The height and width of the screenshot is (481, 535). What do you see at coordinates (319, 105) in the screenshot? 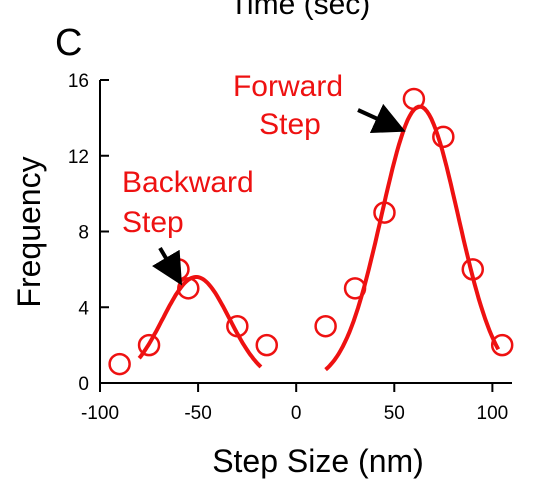
I see `forward-step-annotation: Forward Step` at bounding box center [319, 105].